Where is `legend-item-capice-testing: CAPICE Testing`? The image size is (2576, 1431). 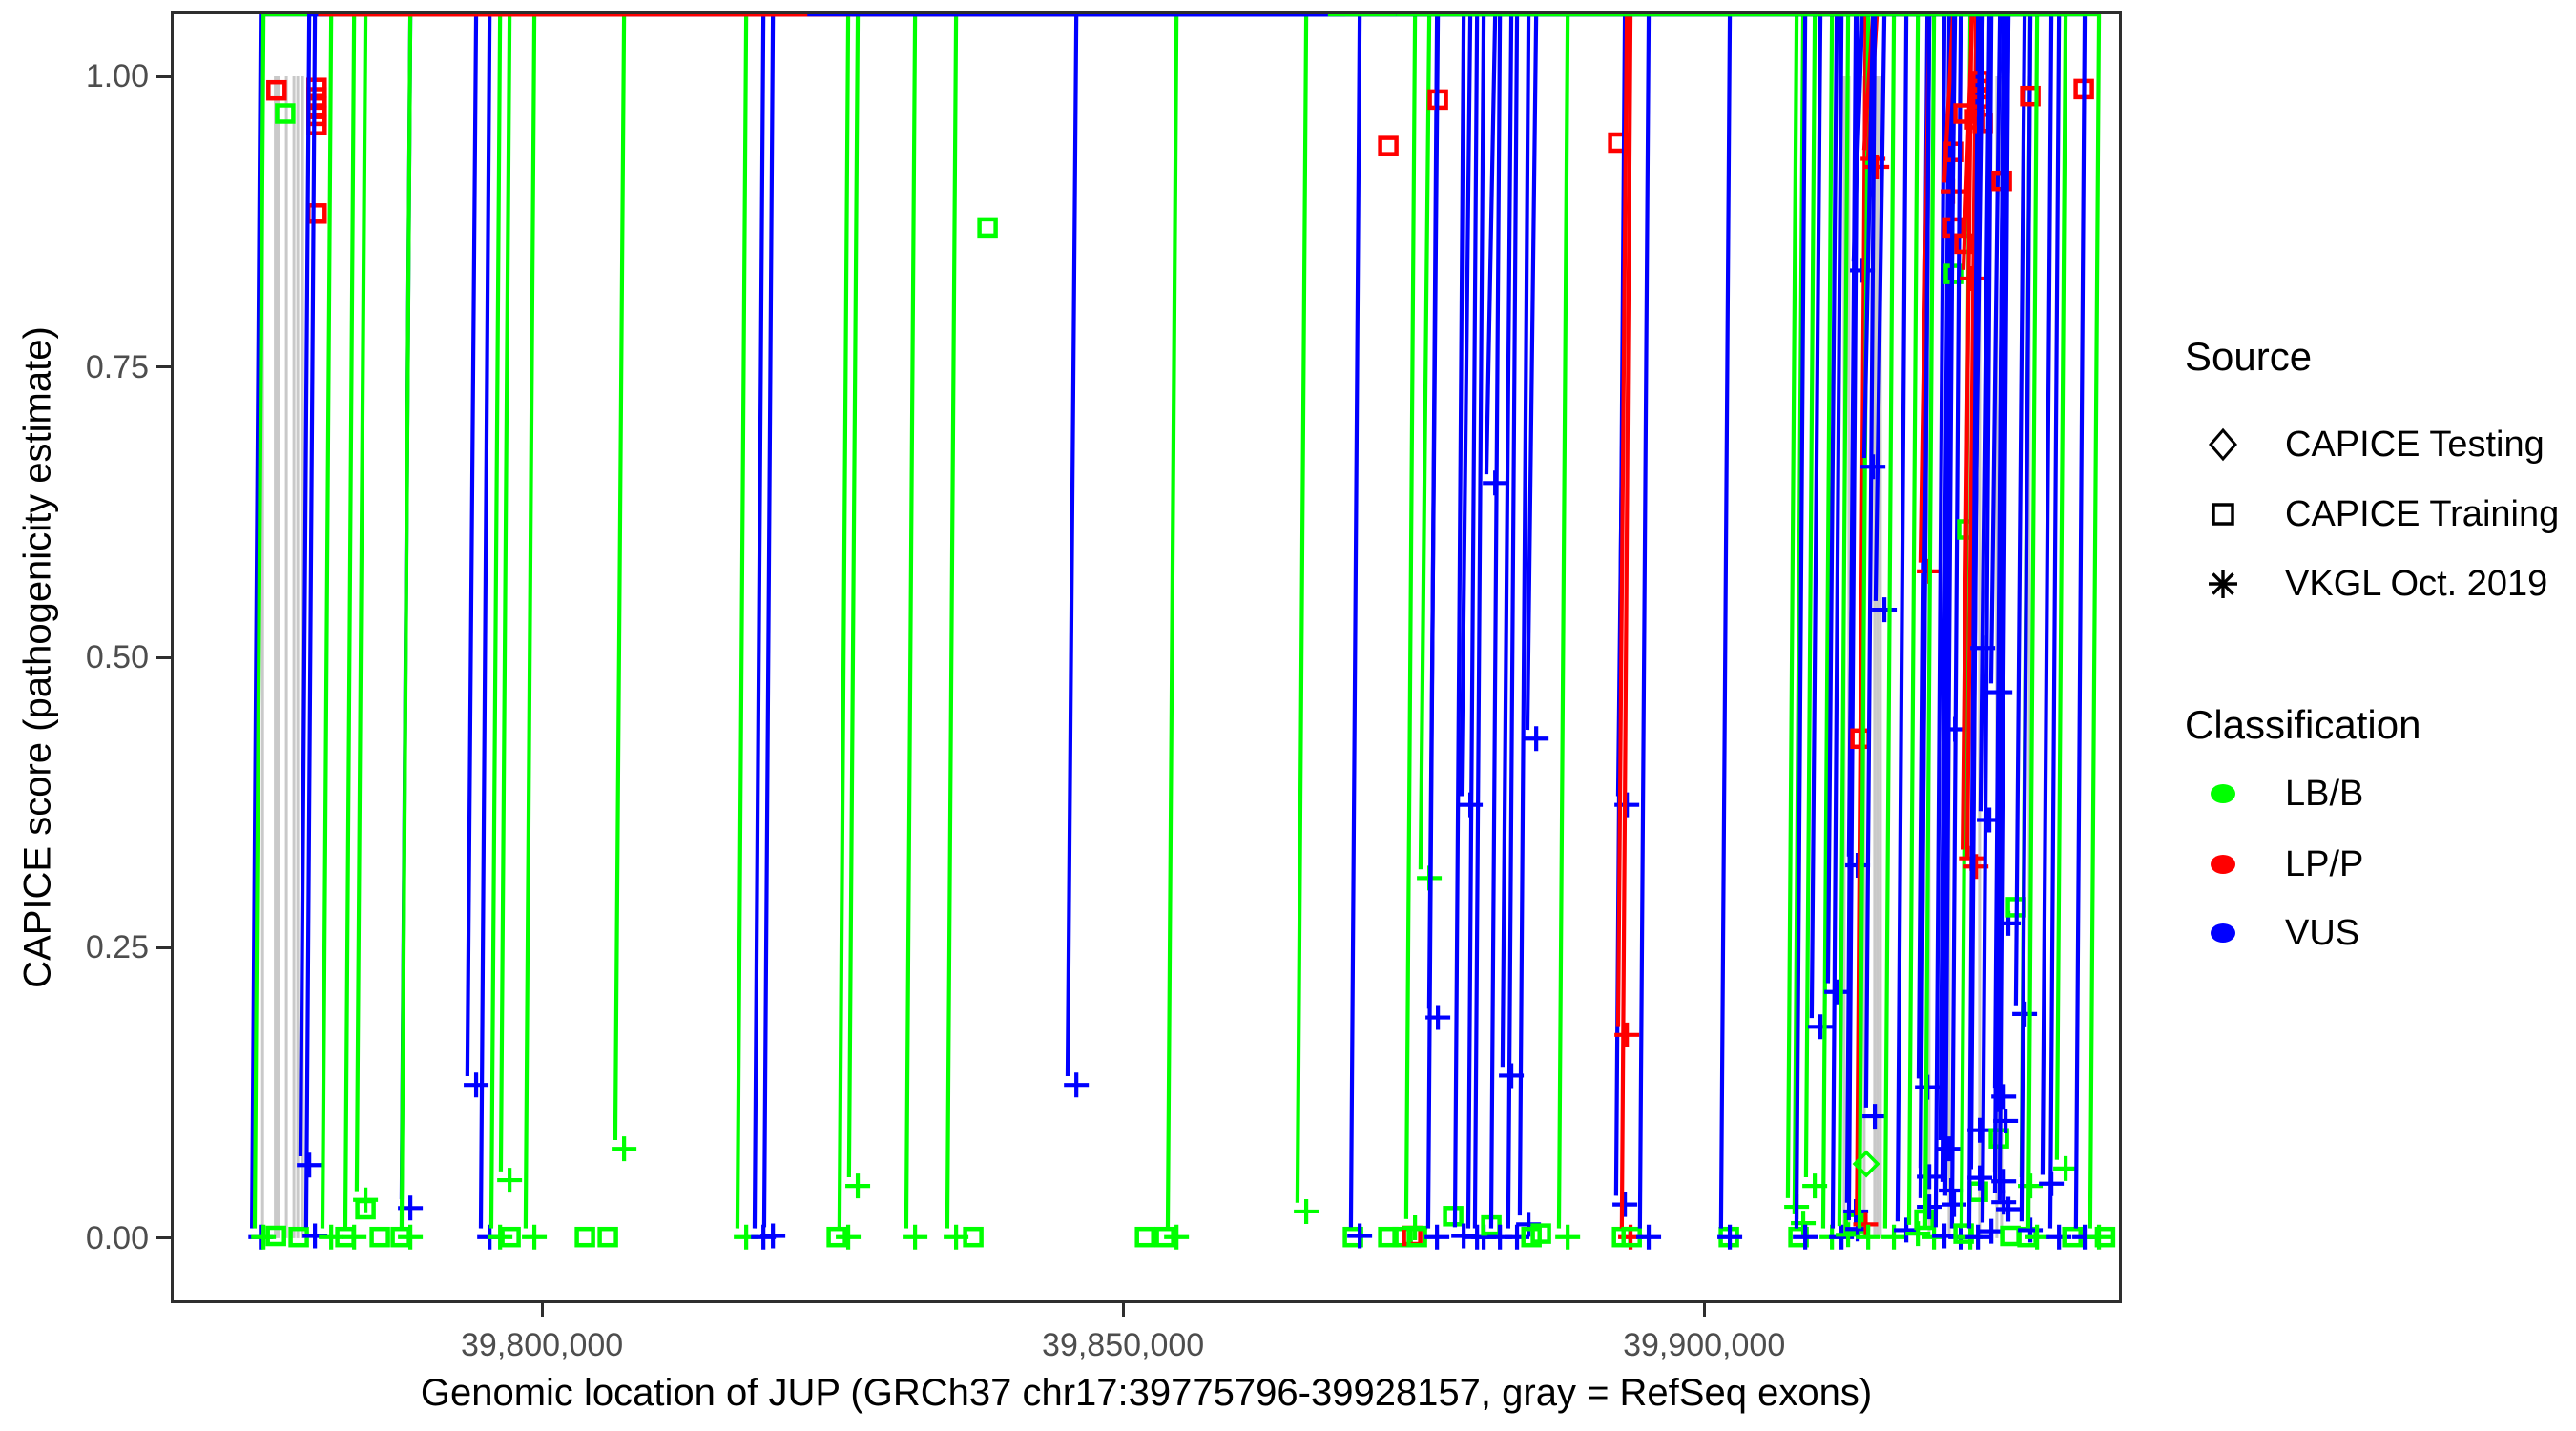 legend-item-capice-testing: CAPICE Testing is located at coordinates (2365, 444).